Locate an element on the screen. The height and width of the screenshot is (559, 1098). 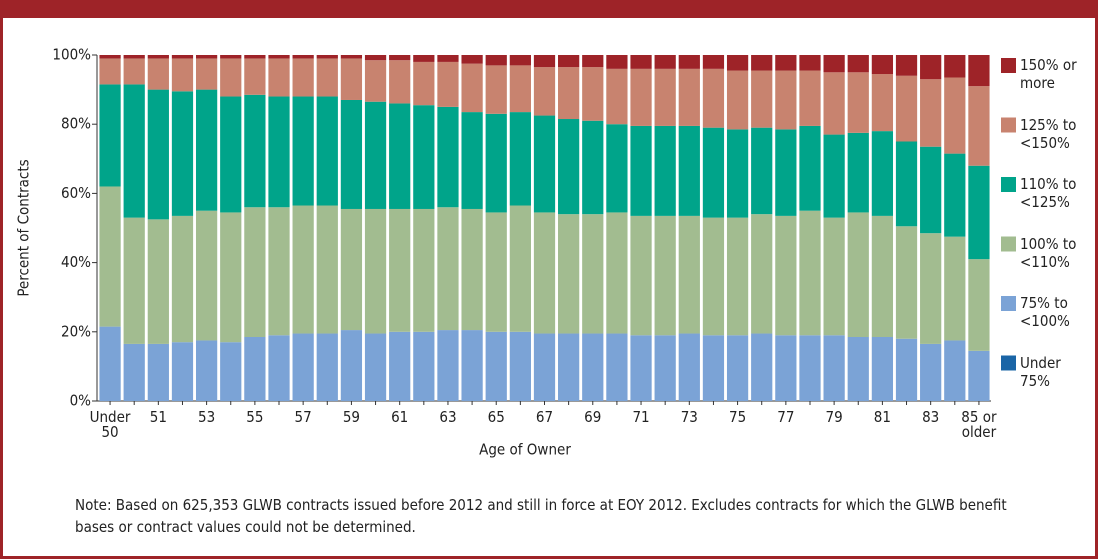
x-tick-label: 69 is located at coordinates (593, 417).